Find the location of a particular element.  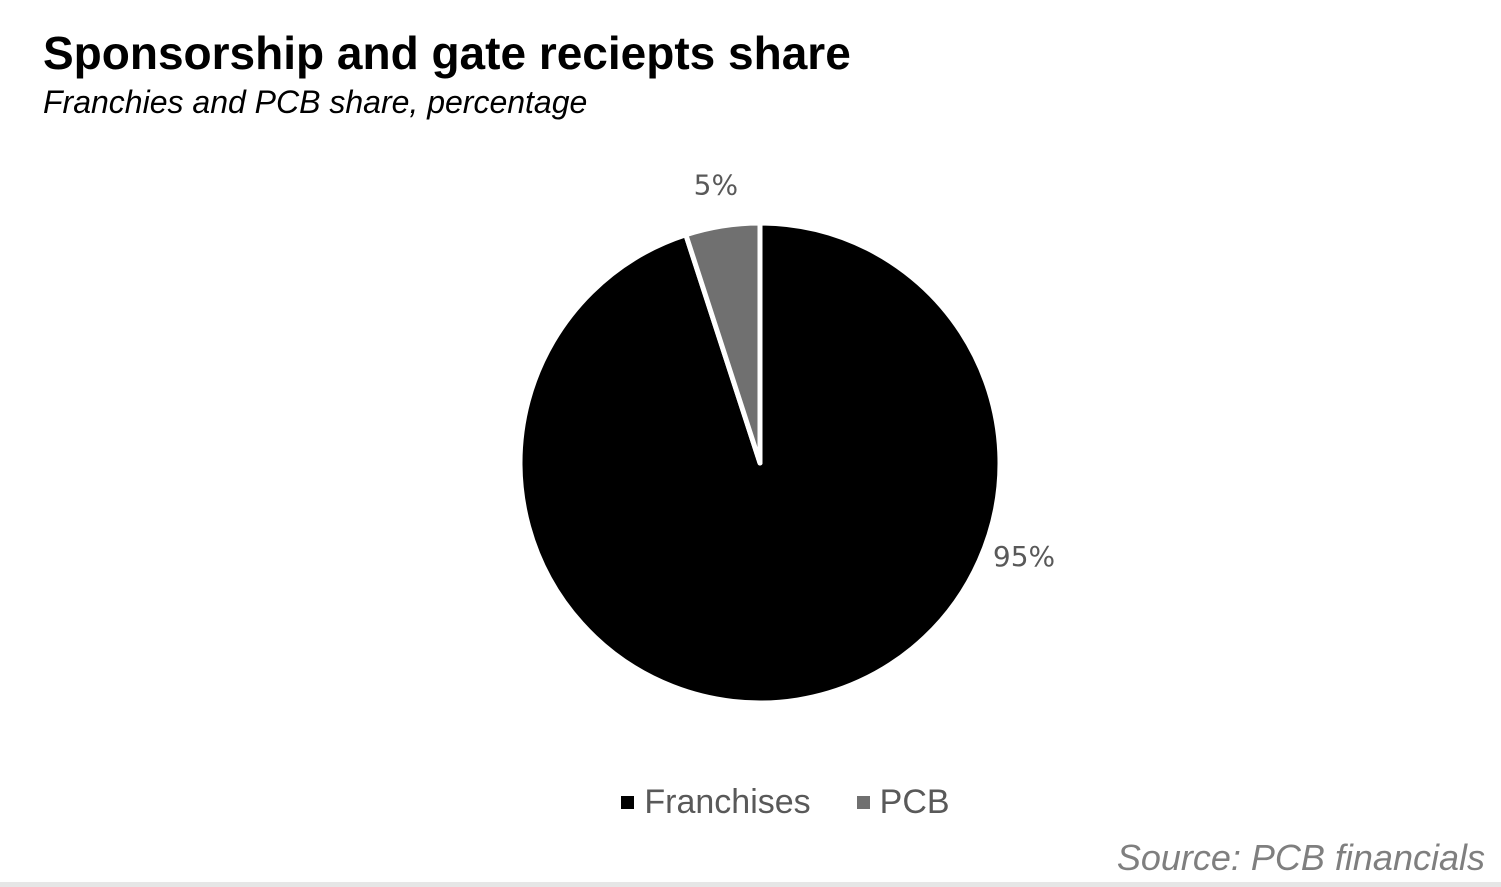

legend-swatch-pcb is located at coordinates (863, 802).